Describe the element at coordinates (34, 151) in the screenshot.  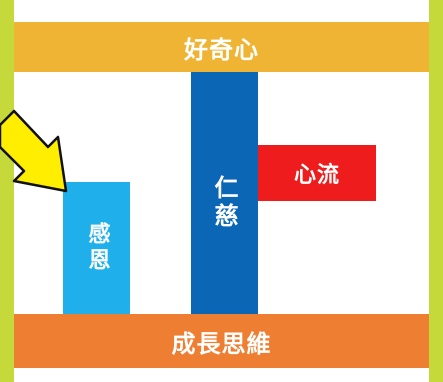
I see `yellow-arrow-icon` at that location.